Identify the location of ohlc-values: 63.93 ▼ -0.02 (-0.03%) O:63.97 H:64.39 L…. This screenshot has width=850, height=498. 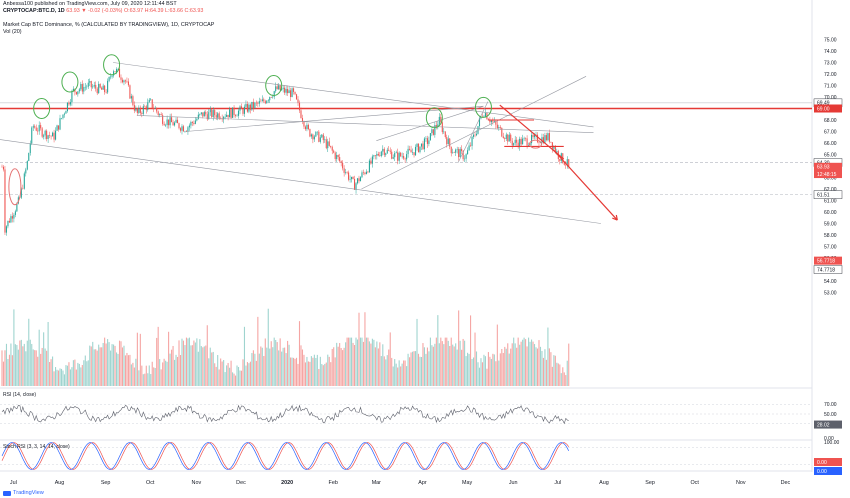
(135, 11).